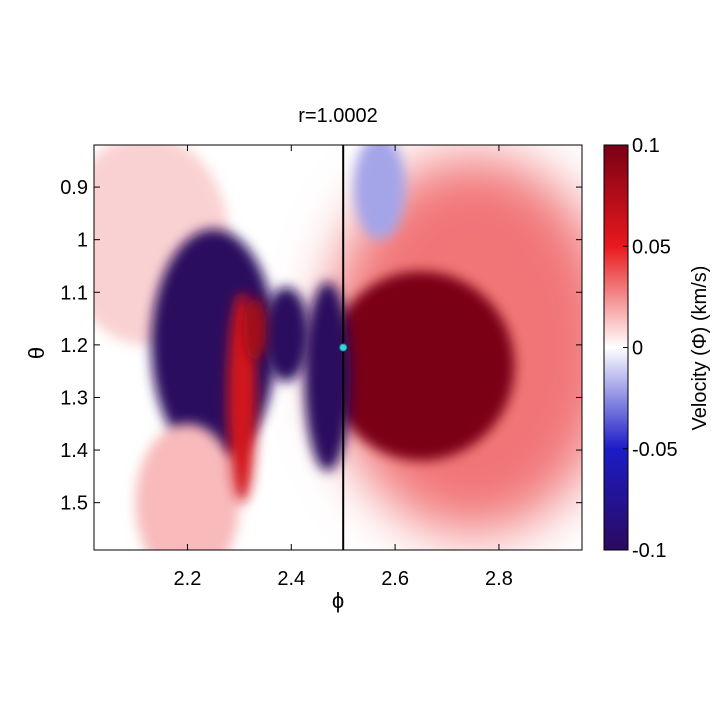 The image size is (720, 720). Describe the element at coordinates (649, 551) in the screenshot. I see `colorbar-tick-label: -0.1` at that location.